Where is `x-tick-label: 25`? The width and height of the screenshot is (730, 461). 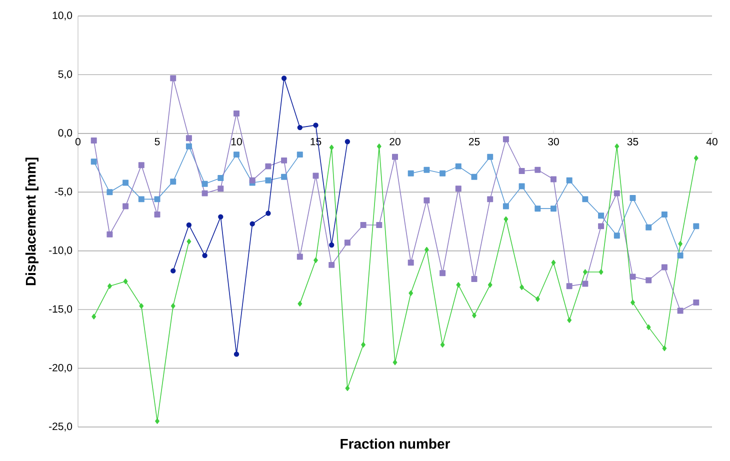
x-tick-label: 25 is located at coordinates (474, 142).